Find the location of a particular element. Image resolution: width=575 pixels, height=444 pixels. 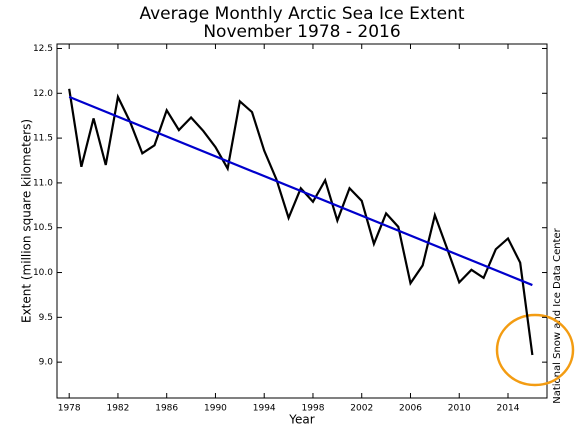

x-axis-label: Year is located at coordinates (301, 420).